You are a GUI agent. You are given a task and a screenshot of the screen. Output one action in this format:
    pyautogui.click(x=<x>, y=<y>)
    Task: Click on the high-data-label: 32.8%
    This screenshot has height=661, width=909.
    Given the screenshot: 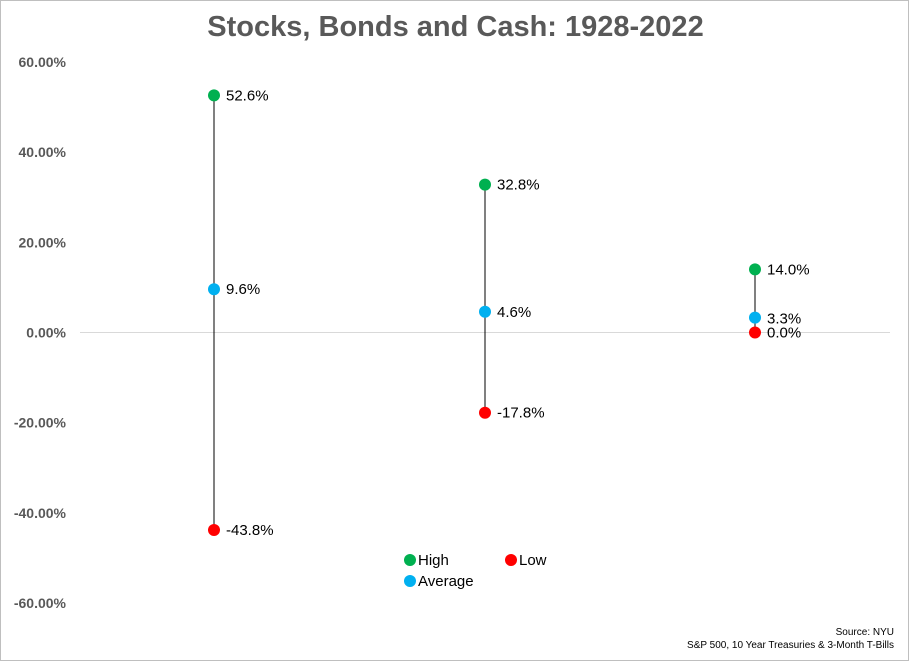 What is the action you would take?
    pyautogui.click(x=518, y=185)
    